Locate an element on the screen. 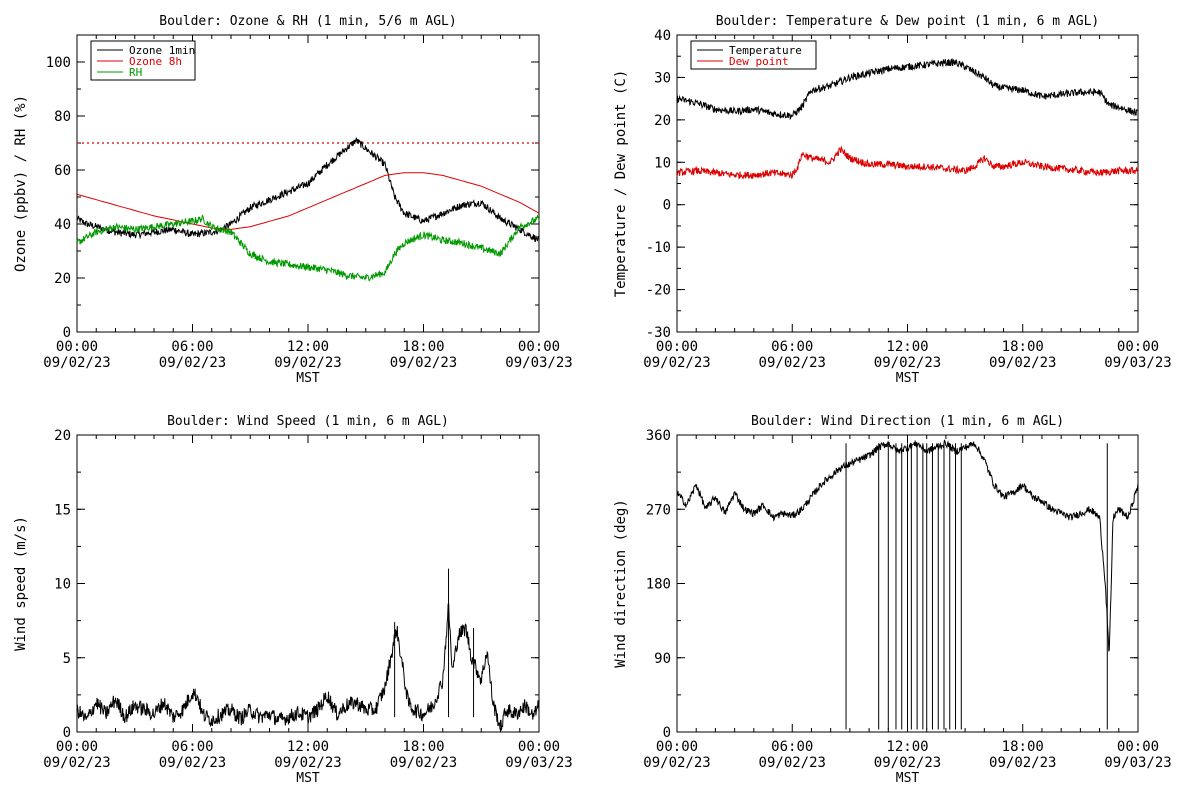 Image resolution: width=1200 pixels, height=804 pixels. y-tick-label: 80 is located at coordinates (62, 117).